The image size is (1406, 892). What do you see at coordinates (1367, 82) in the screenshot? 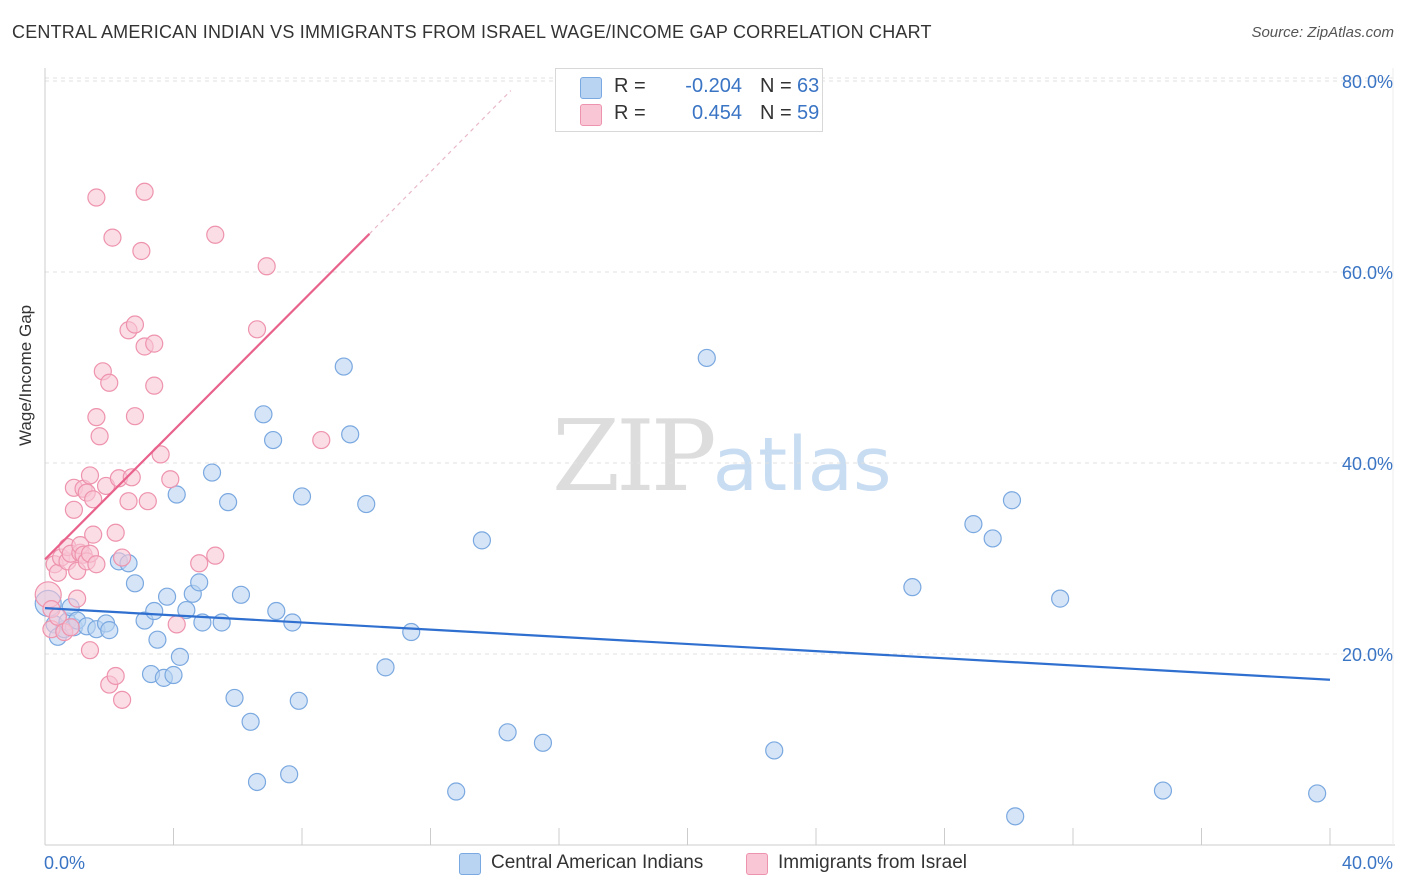
I see `y-tick-label: 80.0%` at bounding box center [1367, 82].